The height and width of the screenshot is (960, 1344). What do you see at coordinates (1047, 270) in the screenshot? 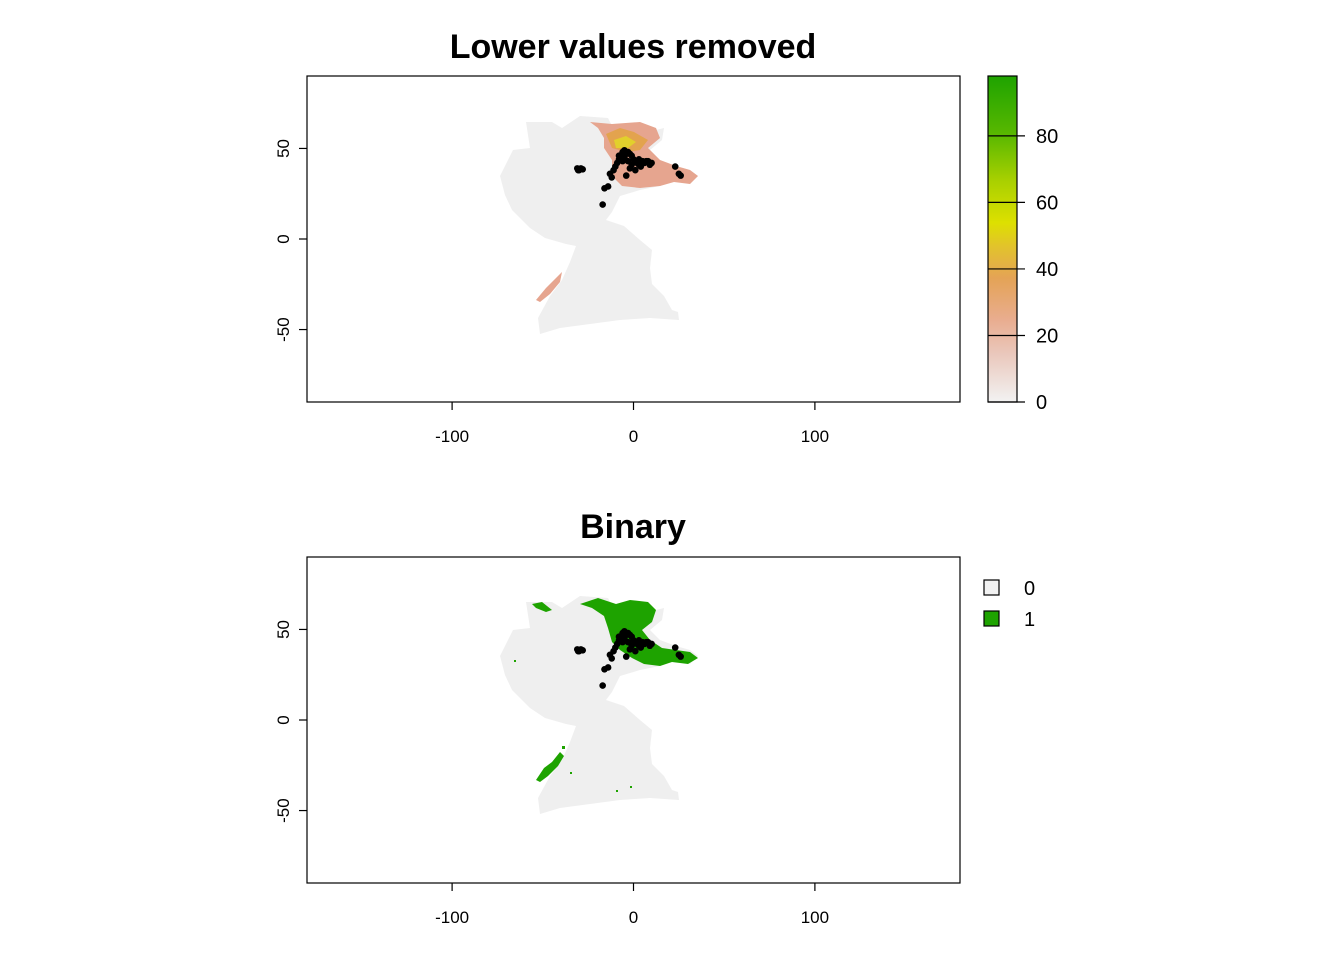
I see `colorbar-tick-label: 40` at bounding box center [1047, 270].